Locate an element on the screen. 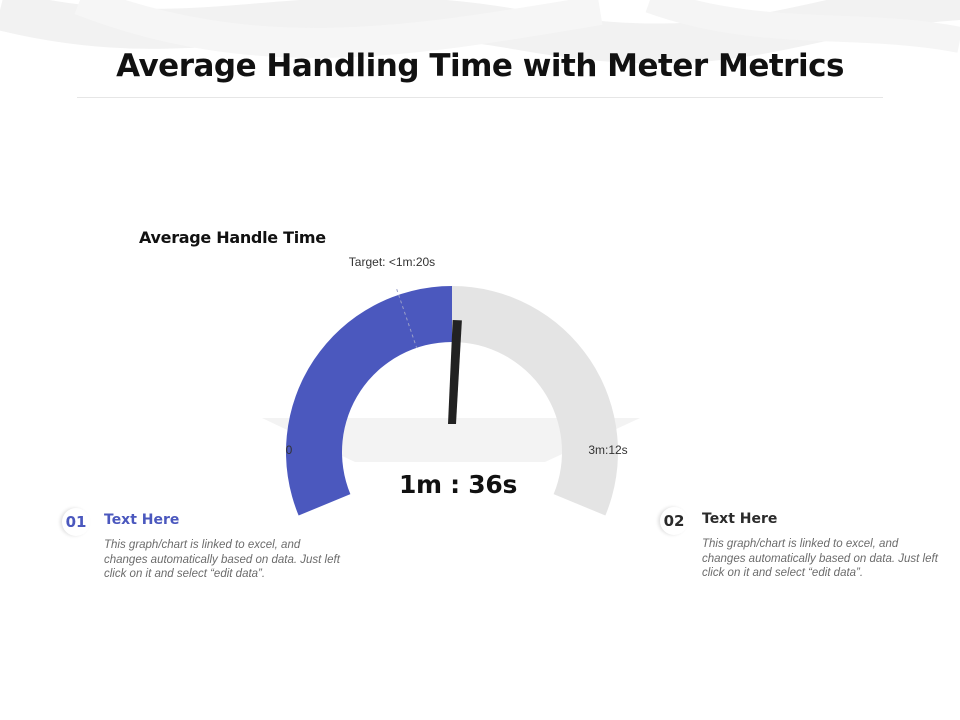  gauge-target-marker is located at coordinates (407, 318).